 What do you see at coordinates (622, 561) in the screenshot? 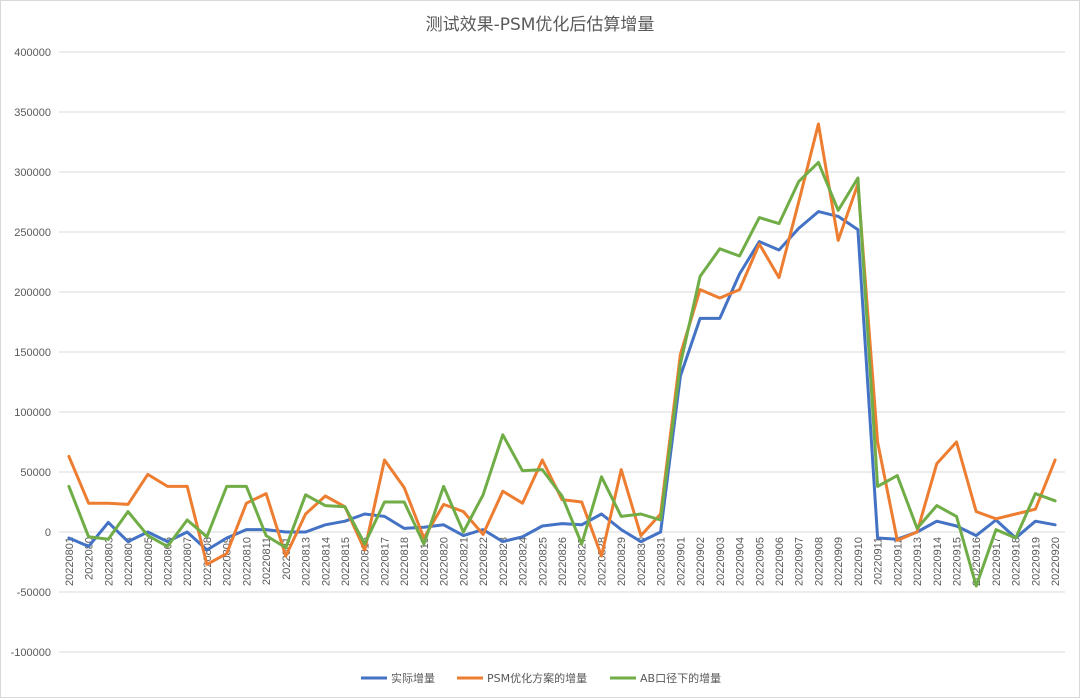
I see `x-tick-label: 20220829` at bounding box center [622, 561].